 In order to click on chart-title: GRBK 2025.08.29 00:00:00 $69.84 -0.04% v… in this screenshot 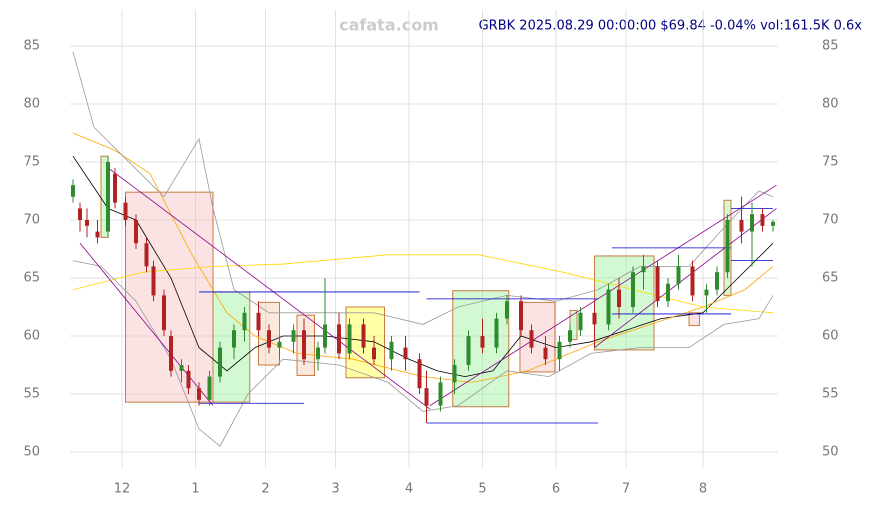, I will do `click(671, 26)`.